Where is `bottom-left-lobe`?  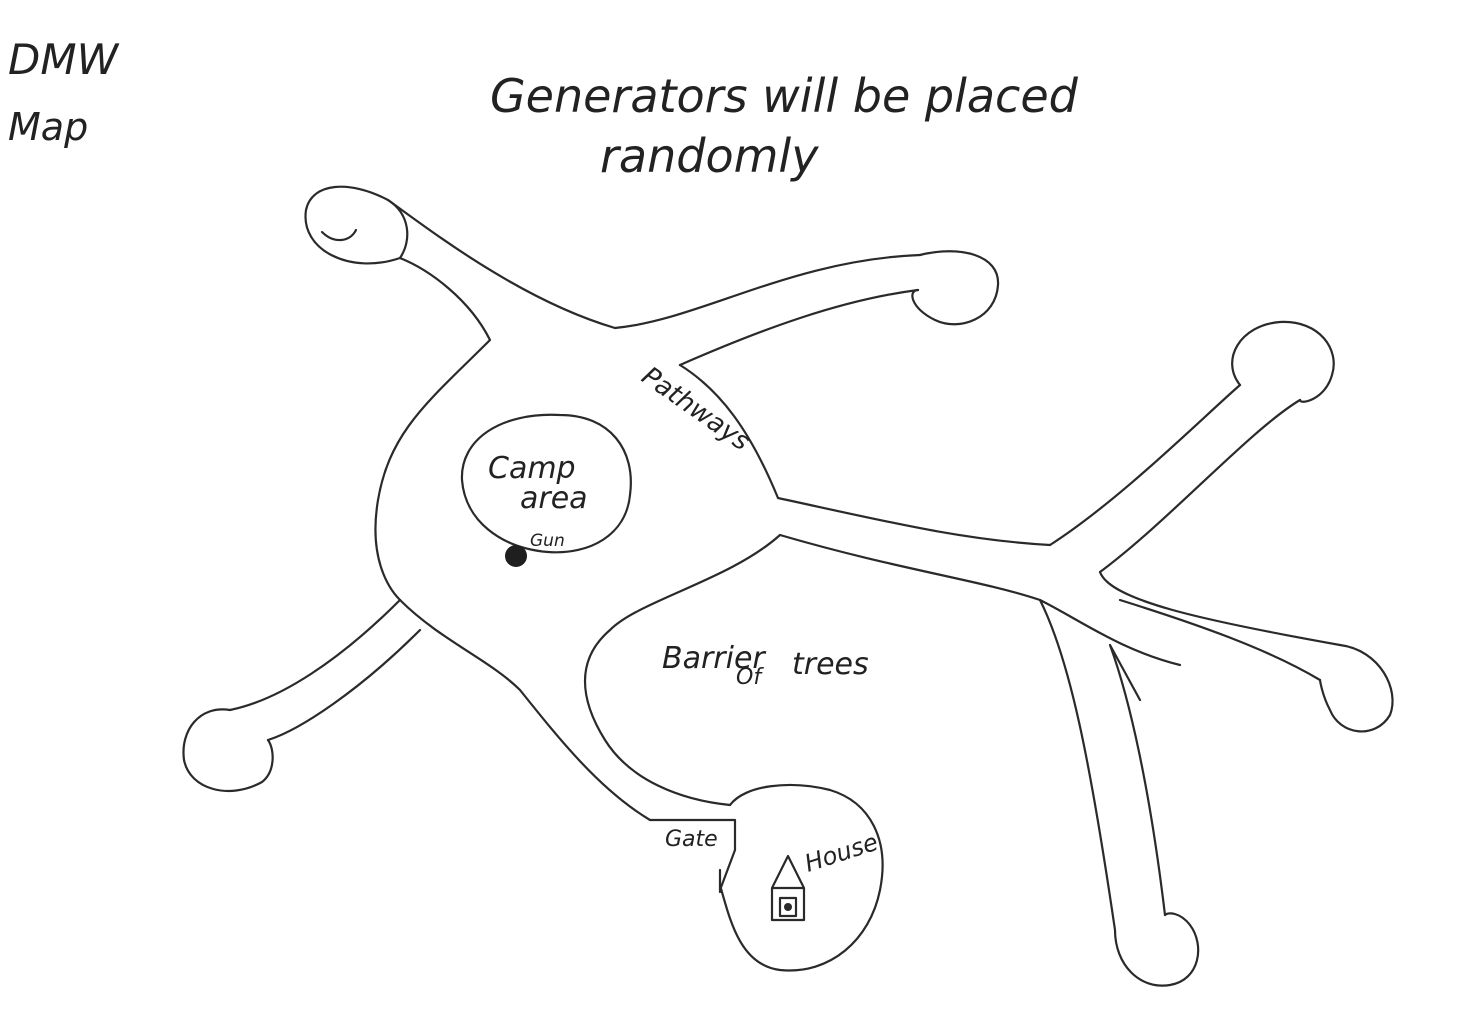
bottom-left-lobe is located at coordinates (228, 750).